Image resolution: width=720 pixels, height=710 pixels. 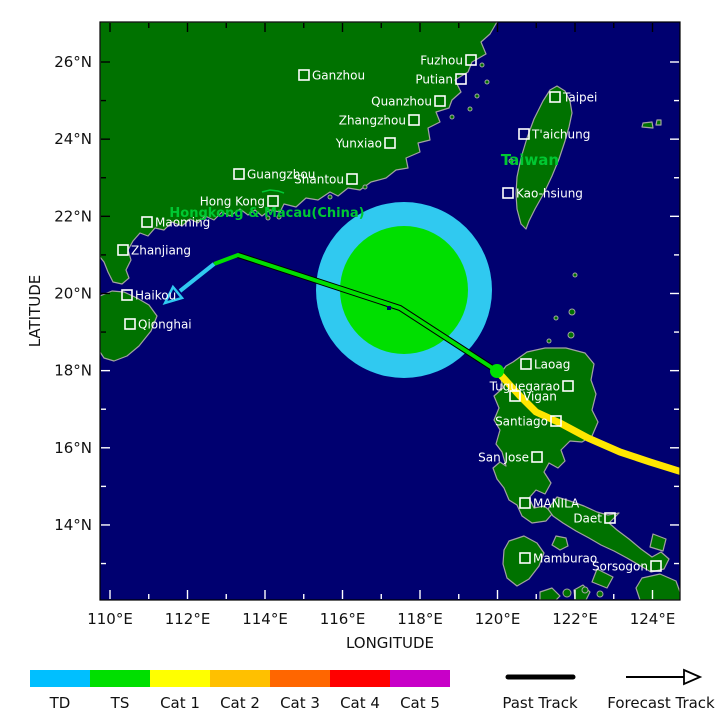 I want to click on y-tick-label: 26°N, so click(x=73, y=62).